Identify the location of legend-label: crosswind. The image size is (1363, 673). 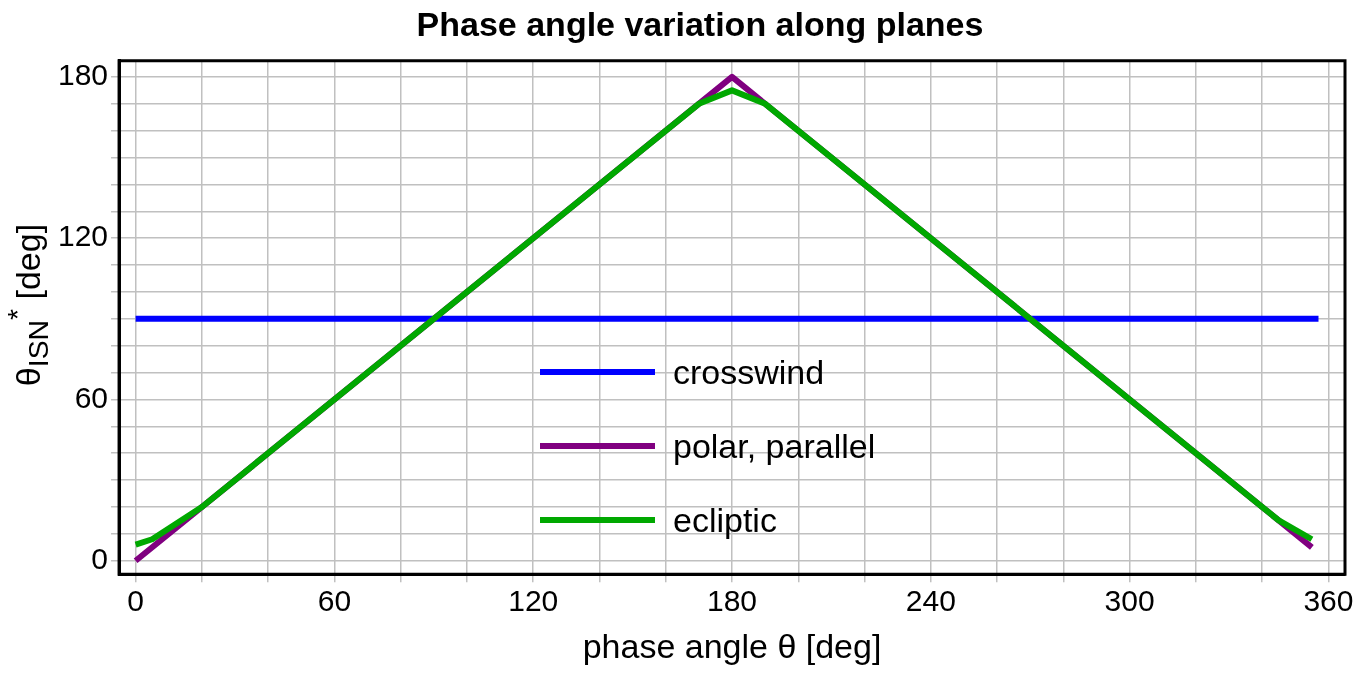
(749, 372).